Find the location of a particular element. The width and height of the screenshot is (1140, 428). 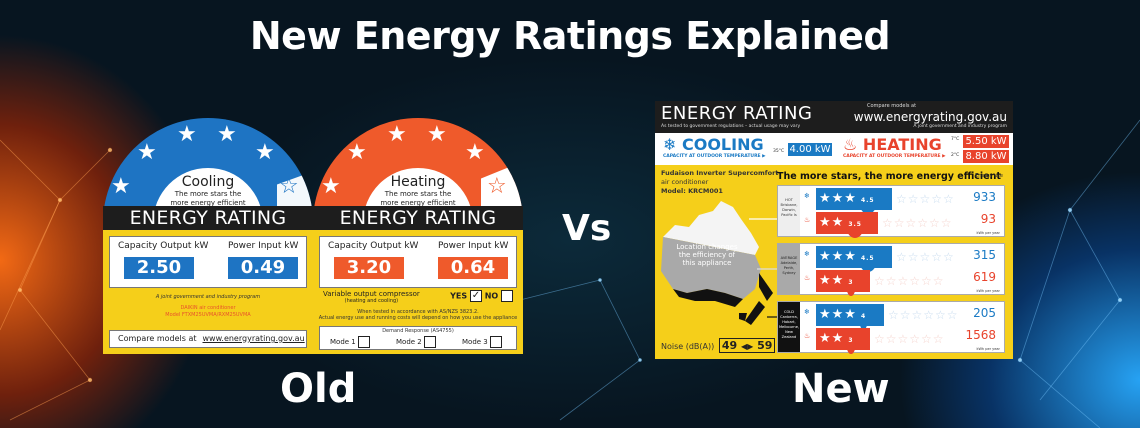

noise-indoor: 49 is located at coordinates (729, 345).